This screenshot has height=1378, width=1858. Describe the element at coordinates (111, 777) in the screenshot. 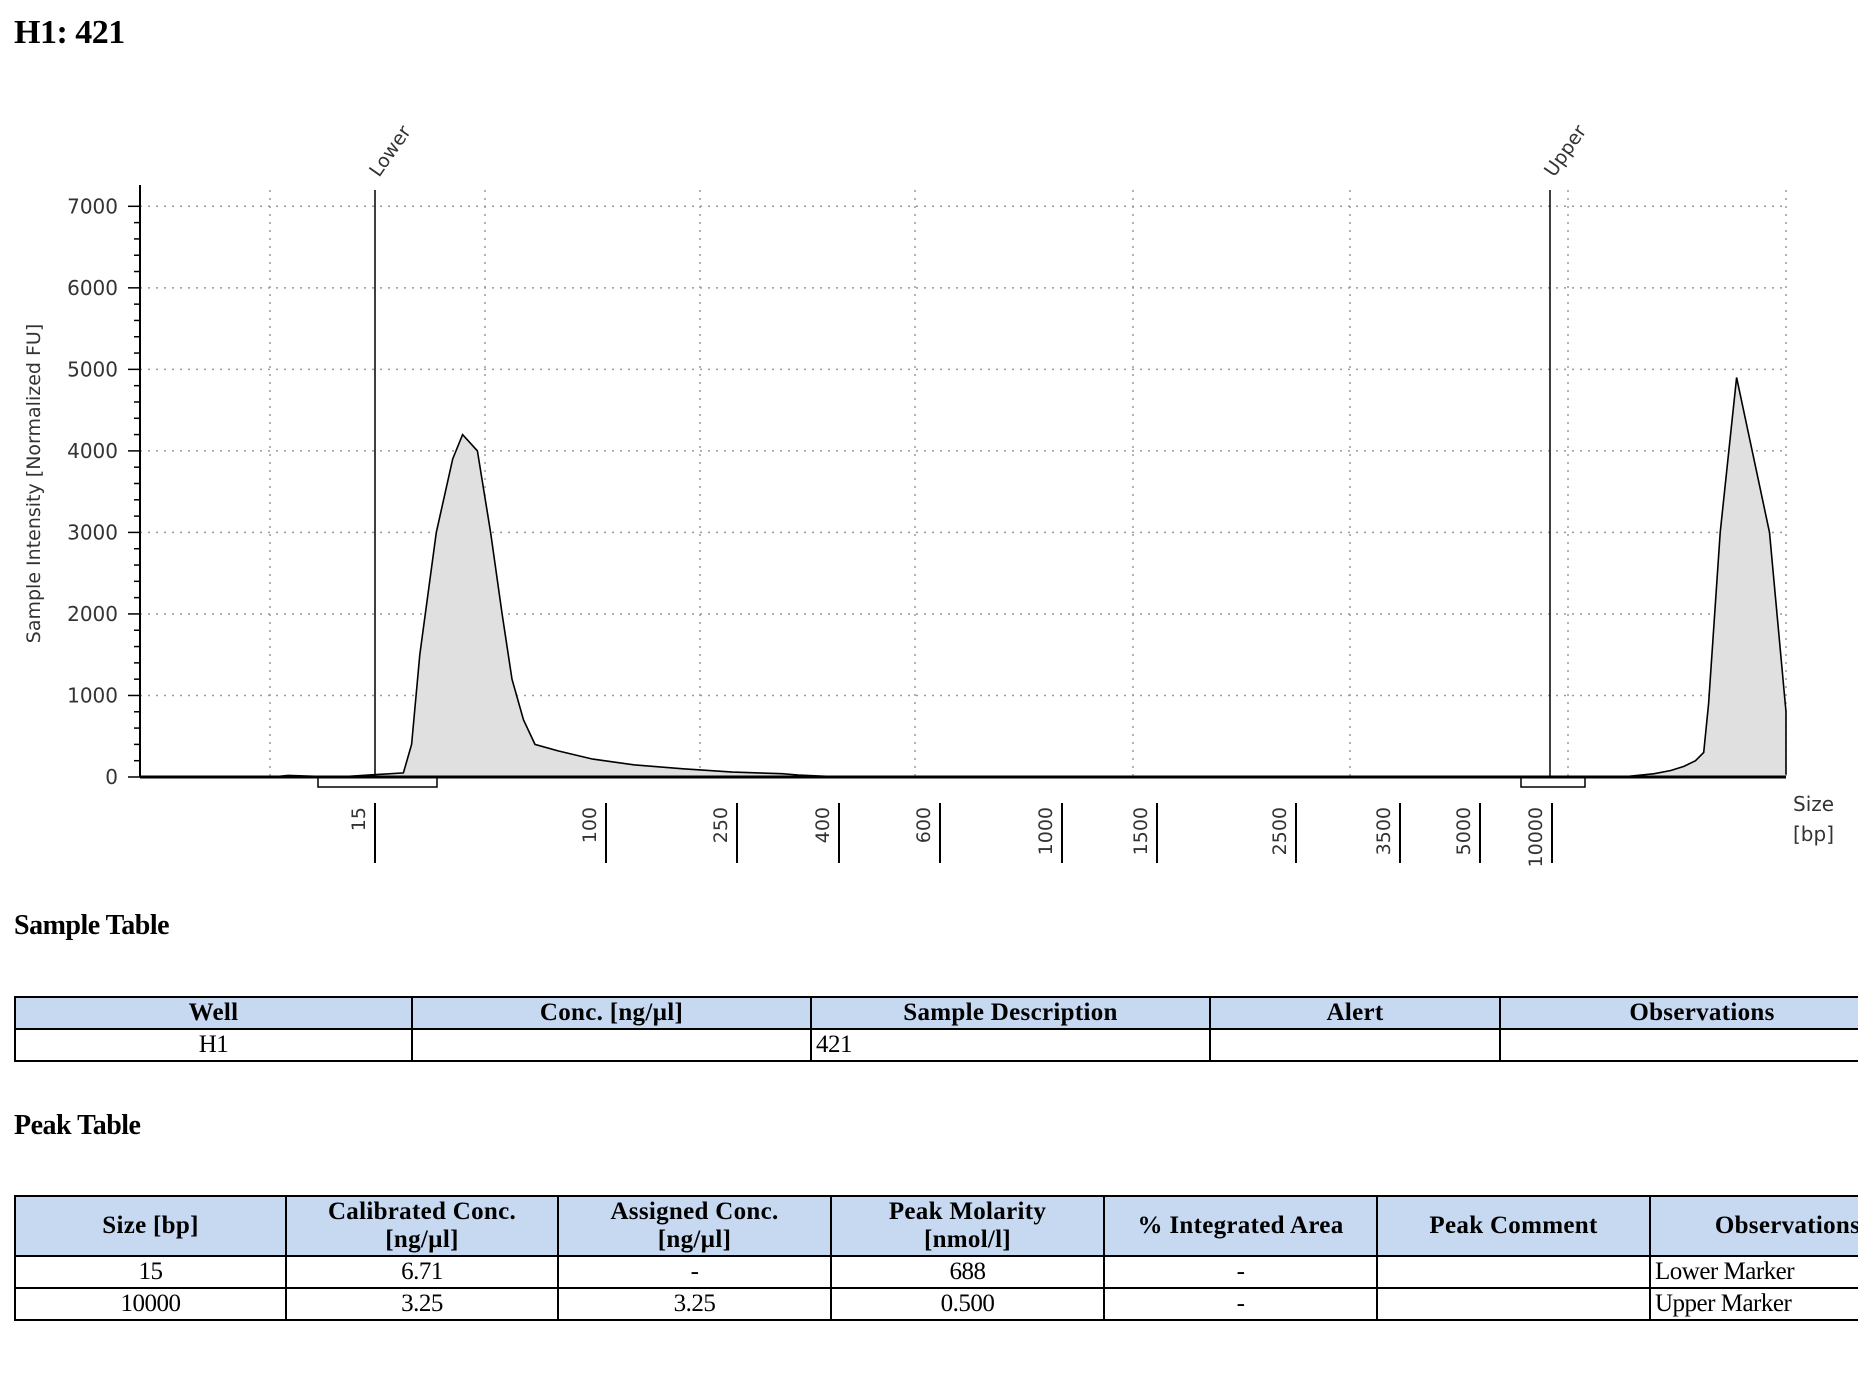

I see `y-tick-label: 0` at that location.